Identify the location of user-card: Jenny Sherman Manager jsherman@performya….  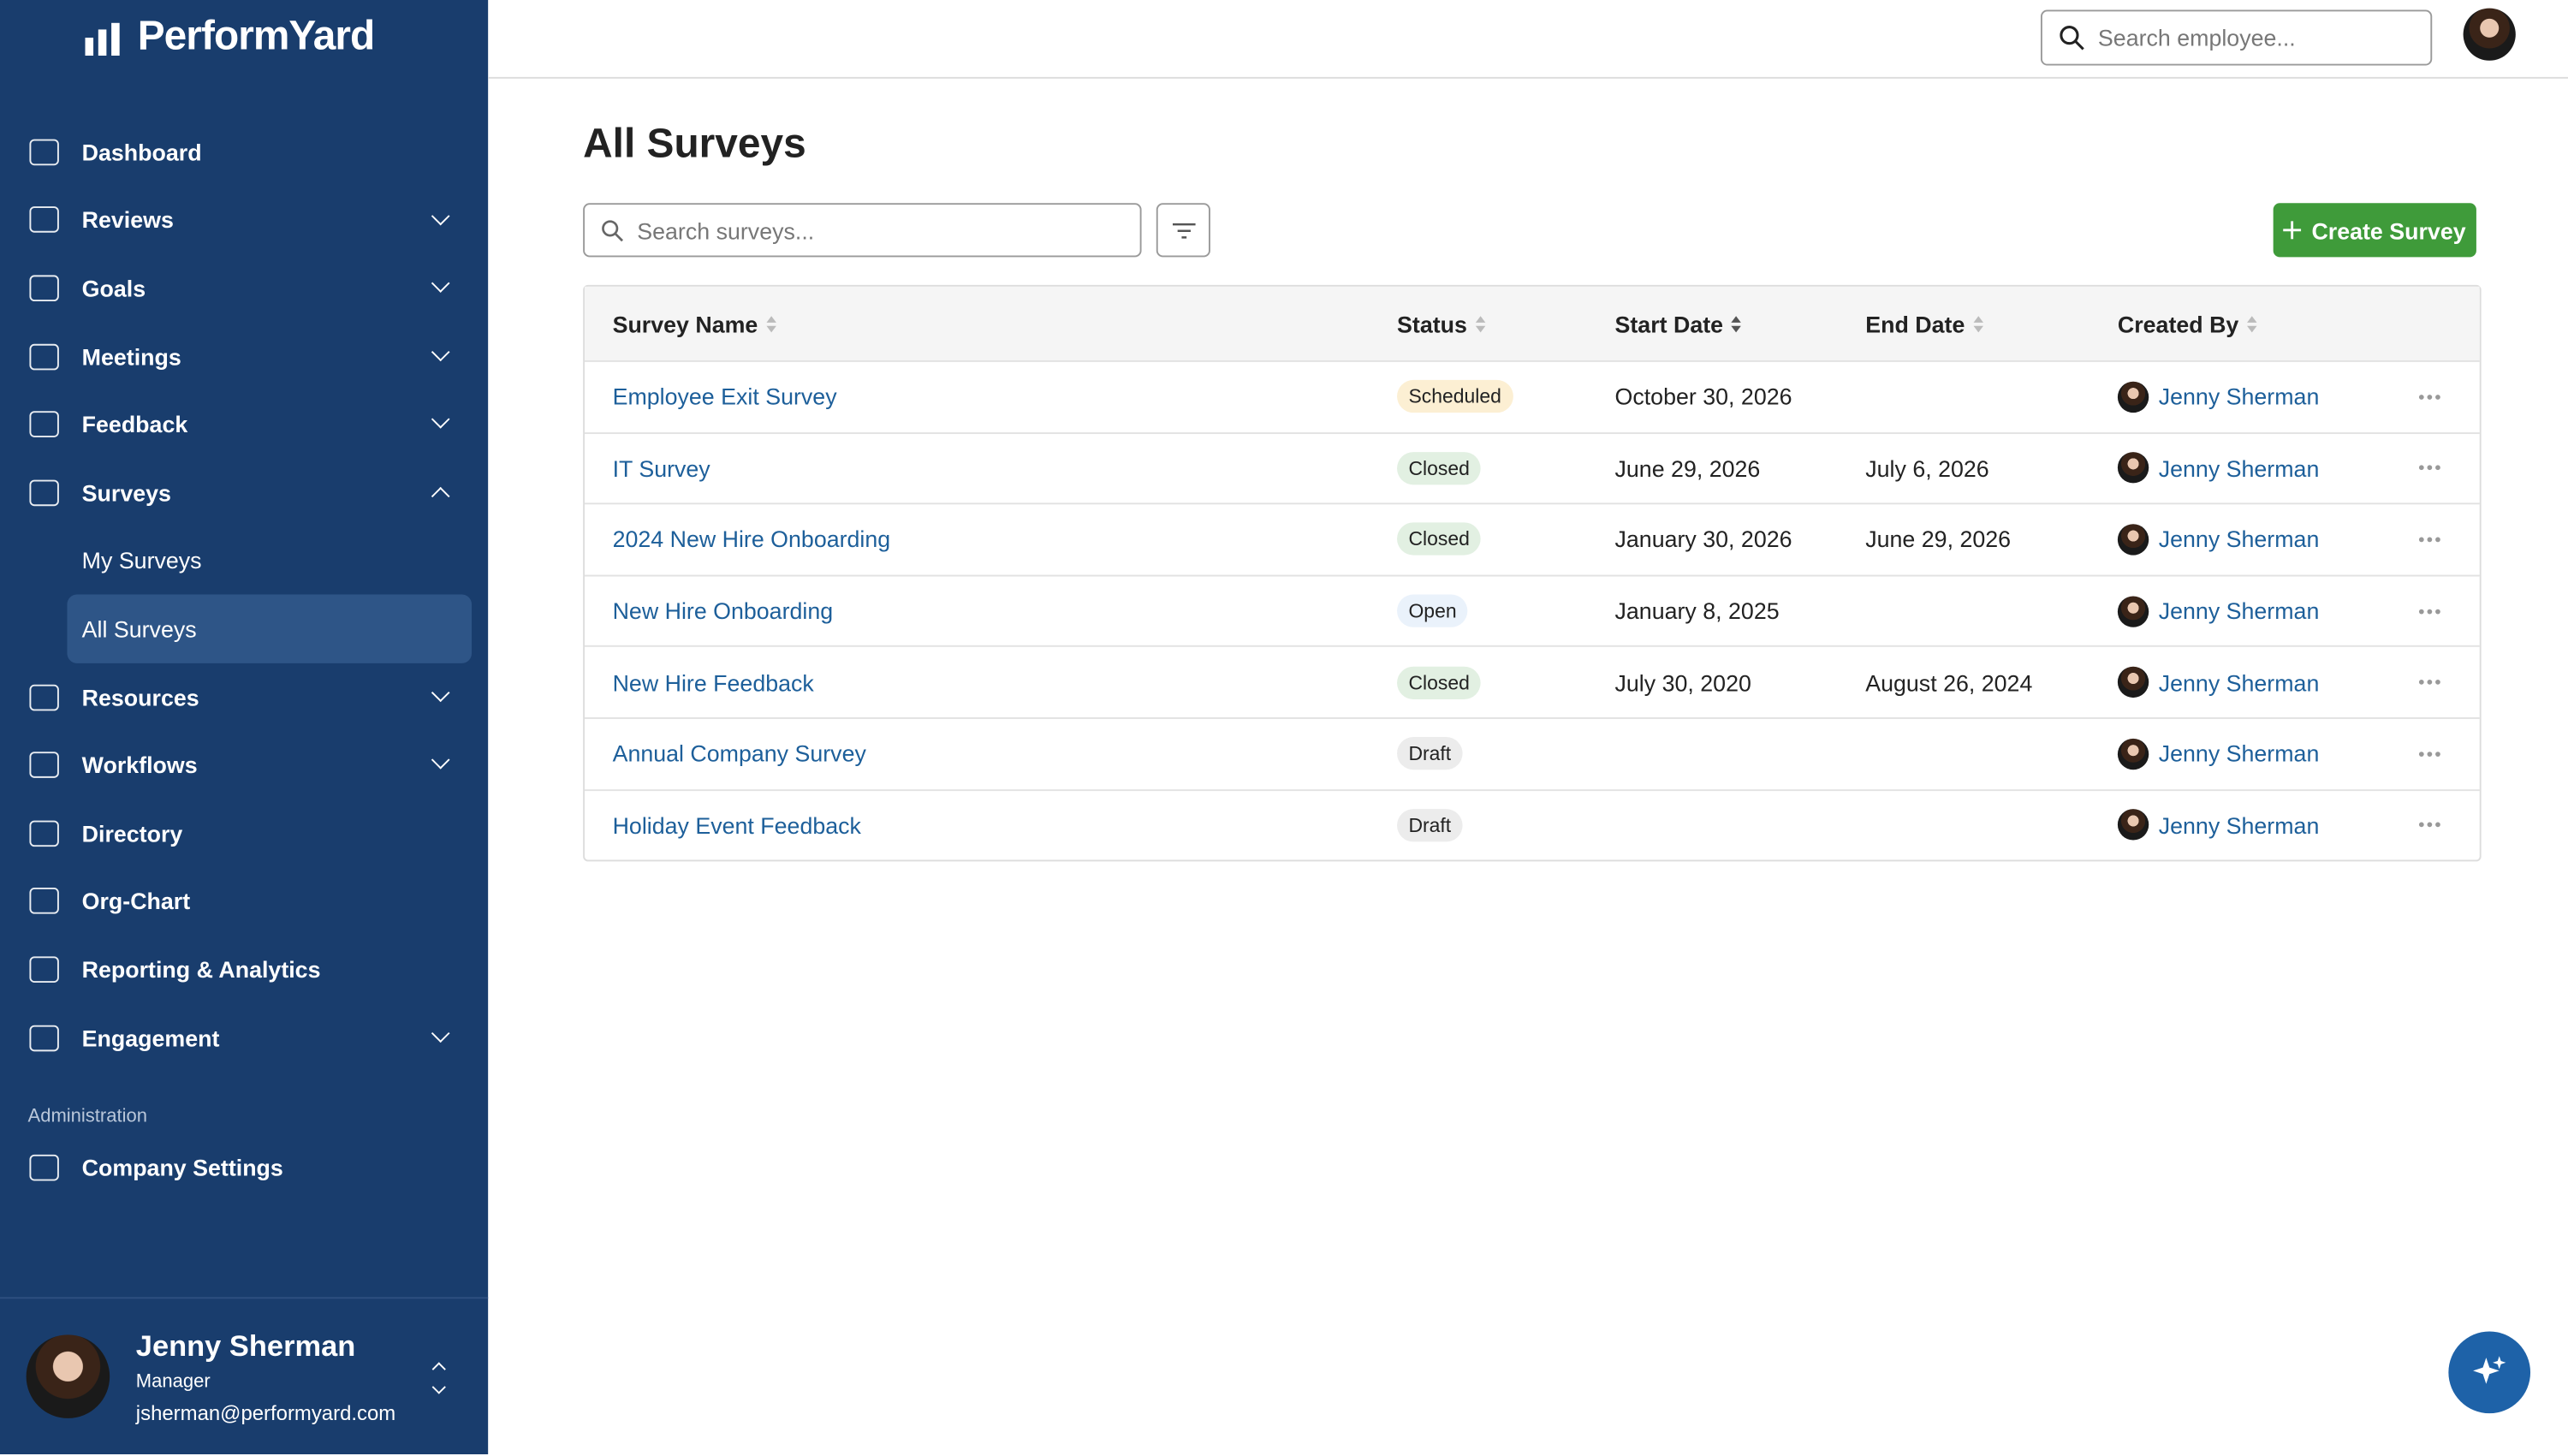
(244, 1376).